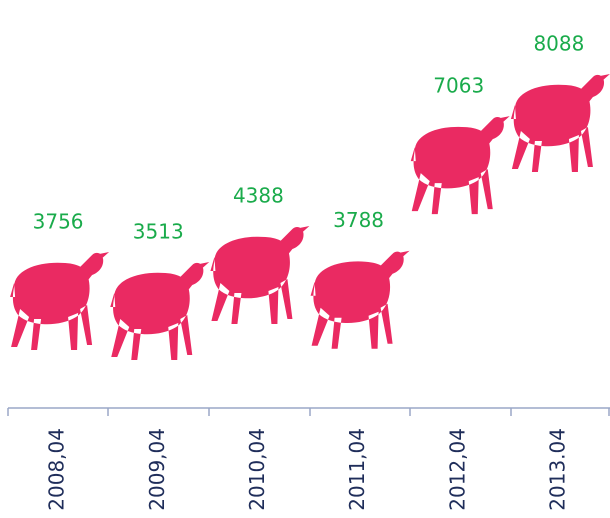  I want to click on x-tick-label: 2011,04, so click(357, 469).